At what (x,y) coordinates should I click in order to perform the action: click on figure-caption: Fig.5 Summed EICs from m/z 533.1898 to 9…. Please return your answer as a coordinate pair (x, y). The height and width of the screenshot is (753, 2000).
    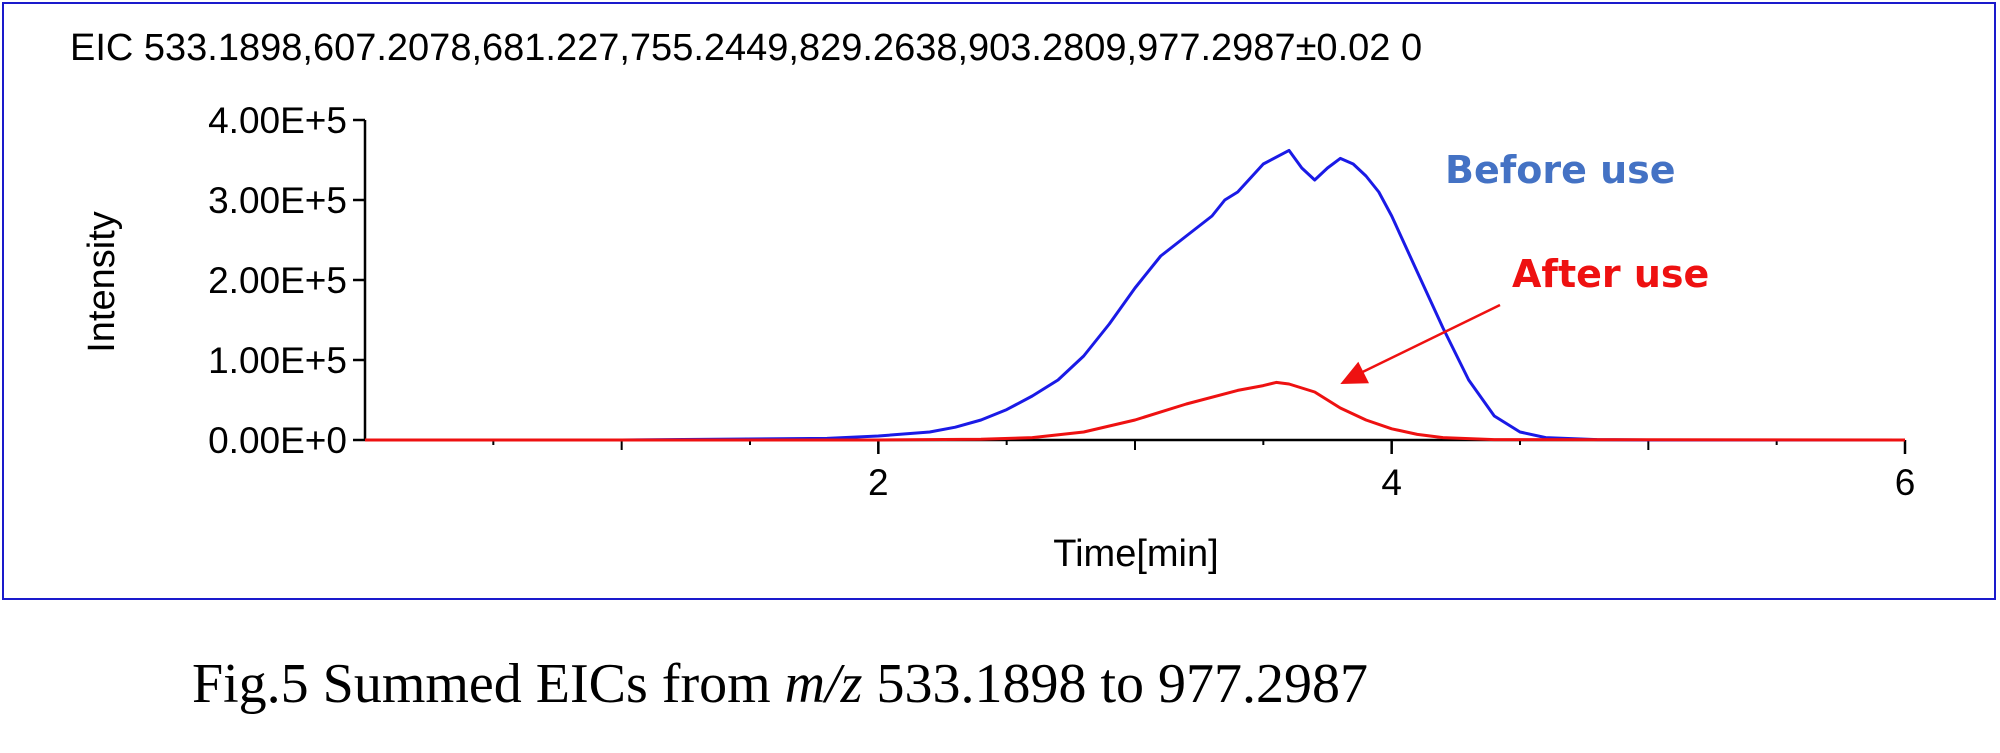
    Looking at the image, I should click on (780, 684).